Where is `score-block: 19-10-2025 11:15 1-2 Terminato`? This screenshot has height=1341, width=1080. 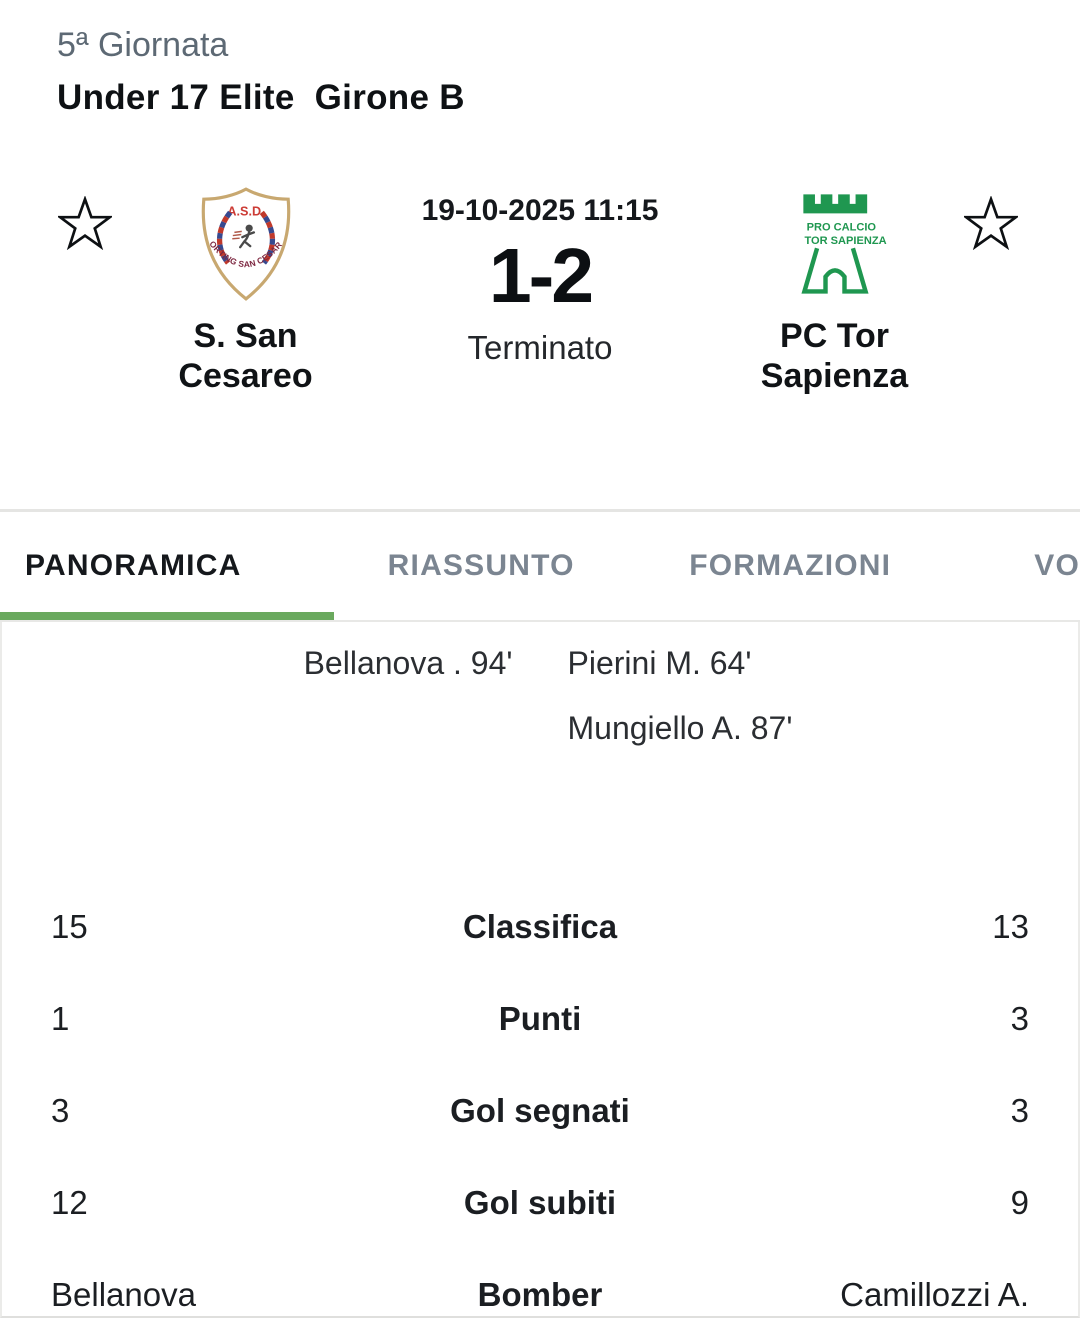 score-block: 19-10-2025 11:15 1-2 Terminato is located at coordinates (540, 276).